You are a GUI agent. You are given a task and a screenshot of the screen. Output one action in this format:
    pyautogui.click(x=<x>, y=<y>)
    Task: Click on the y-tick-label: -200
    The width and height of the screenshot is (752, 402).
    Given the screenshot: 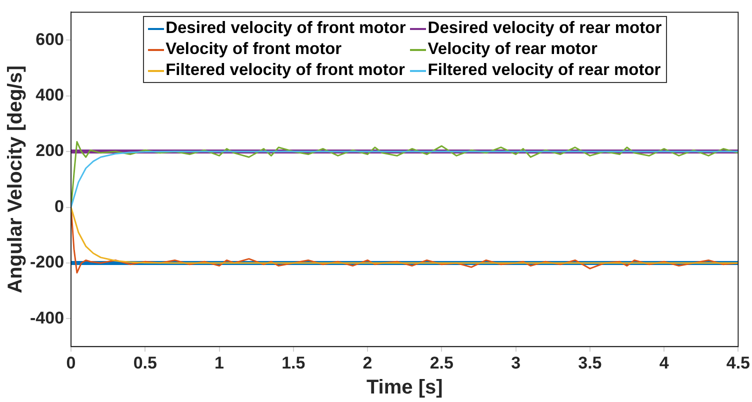 What is the action you would take?
    pyautogui.click(x=47, y=262)
    